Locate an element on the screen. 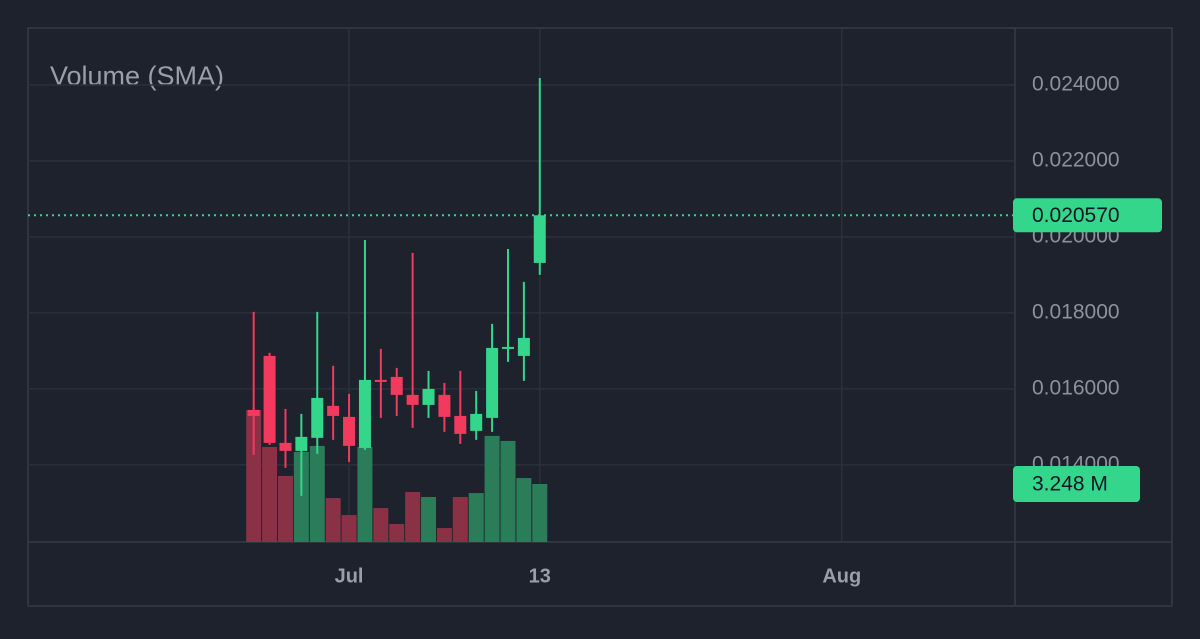 This screenshot has width=1200, height=639. x-tick-label: 13 is located at coordinates (540, 576).